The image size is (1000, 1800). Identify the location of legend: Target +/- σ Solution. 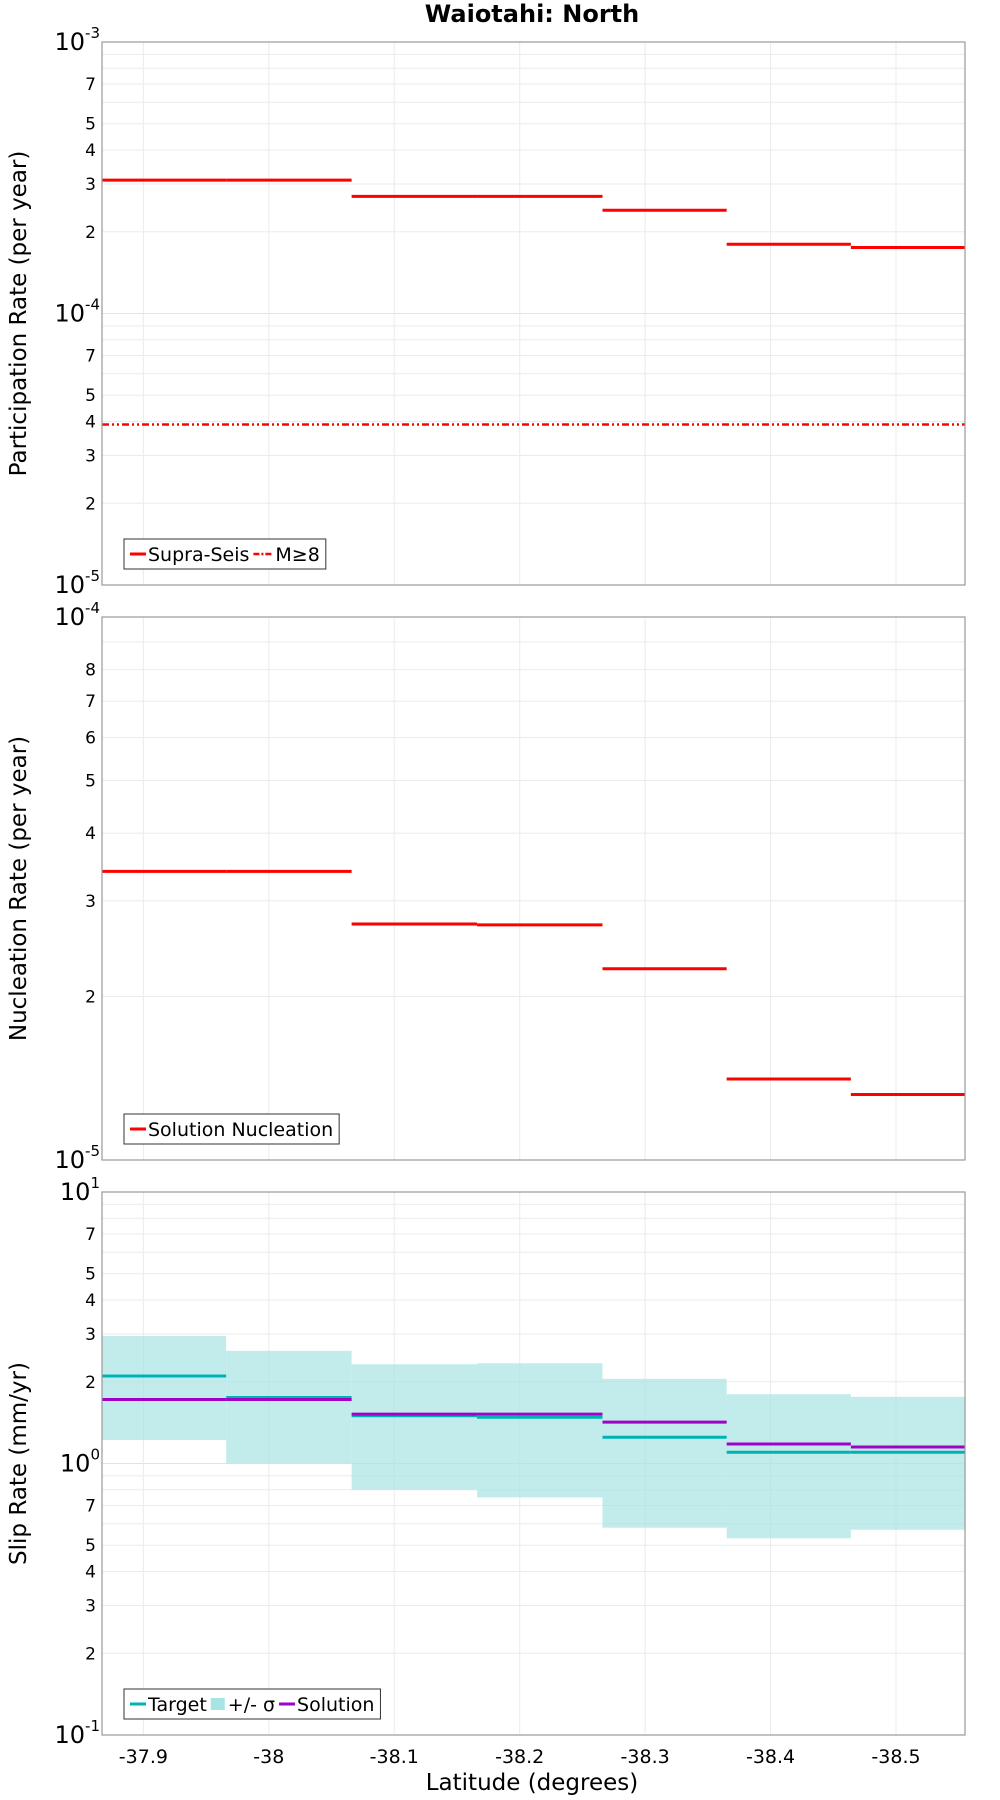
(252, 1704).